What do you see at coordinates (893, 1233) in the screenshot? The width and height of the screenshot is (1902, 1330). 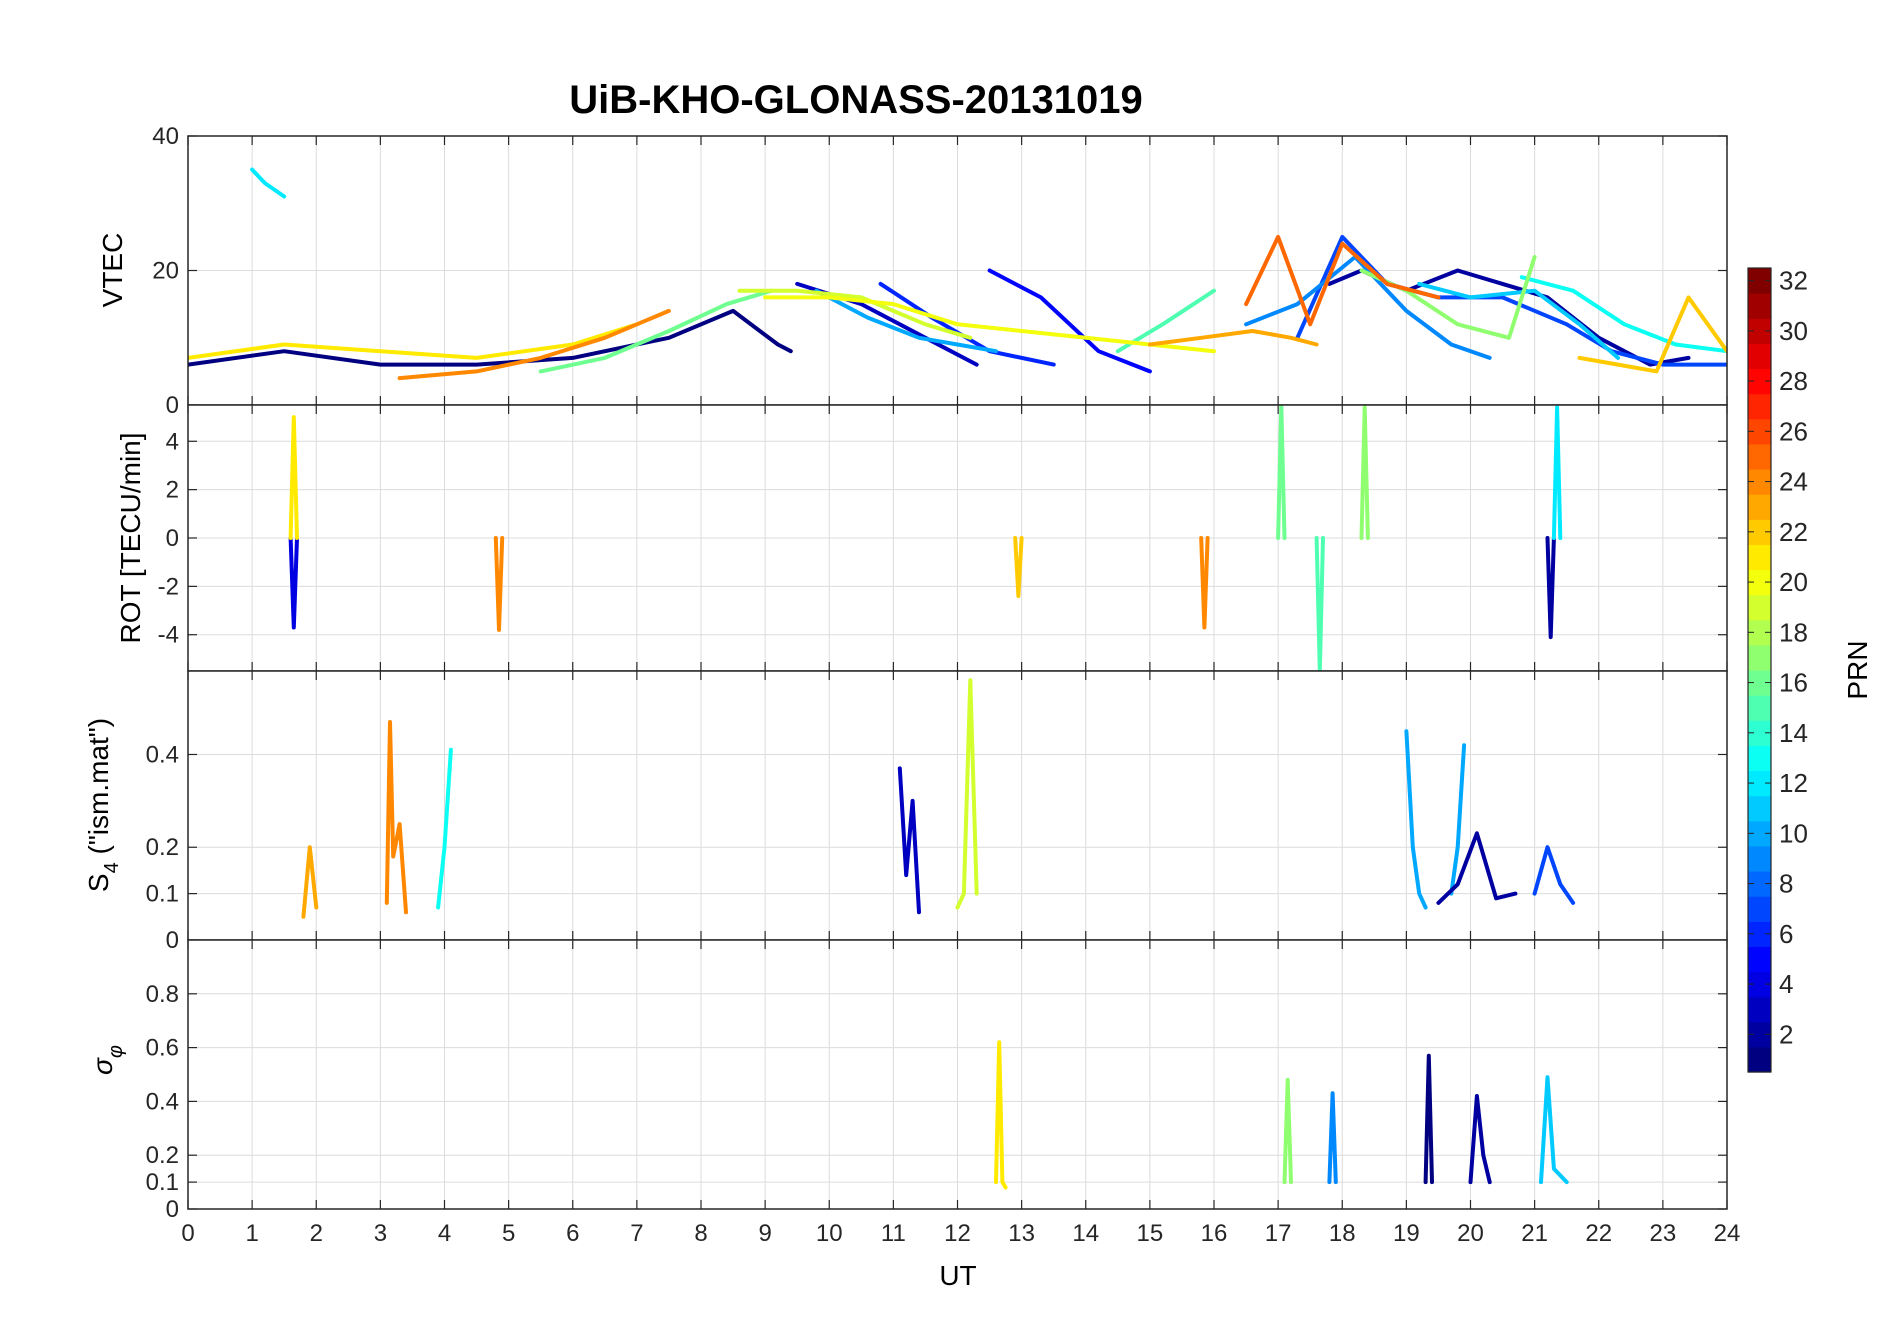 I see `x-tick-label: 11` at bounding box center [893, 1233].